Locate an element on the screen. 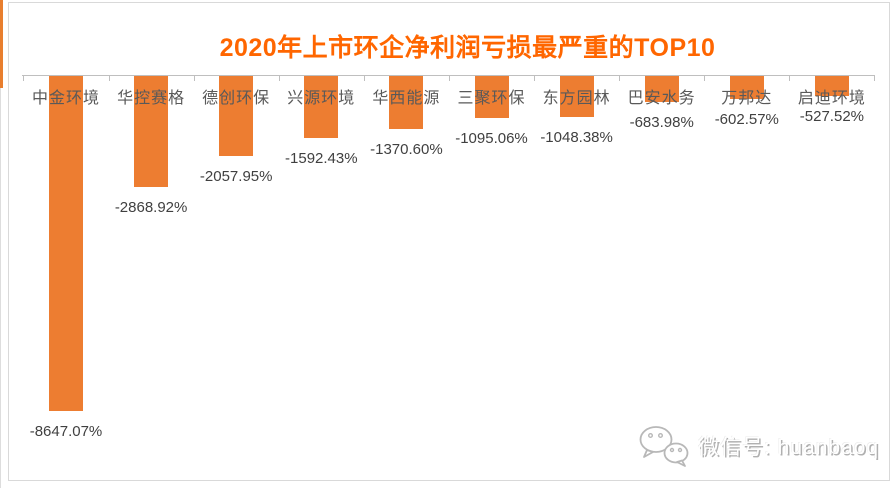  category-label: 三聚环保 is located at coordinates (491, 98).